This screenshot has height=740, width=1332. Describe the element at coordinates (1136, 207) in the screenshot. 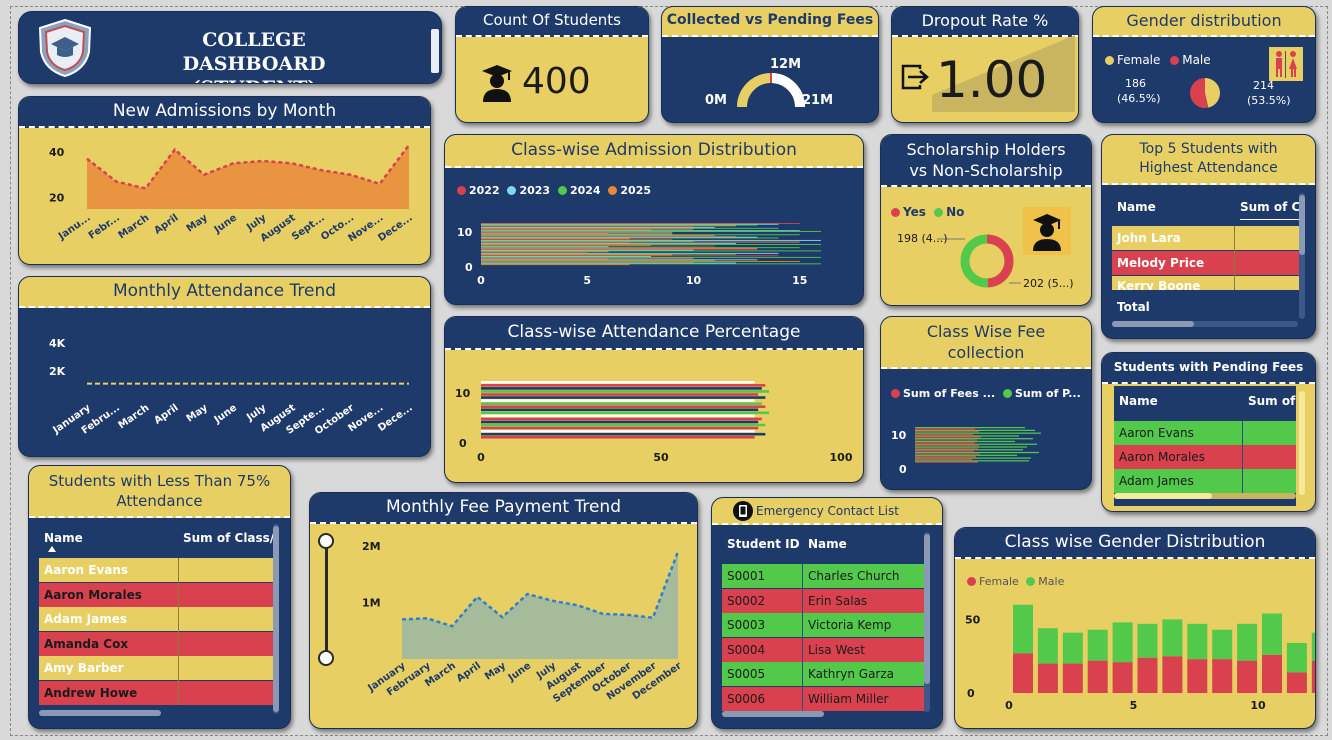

I see `top5-col-name: Name` at that location.